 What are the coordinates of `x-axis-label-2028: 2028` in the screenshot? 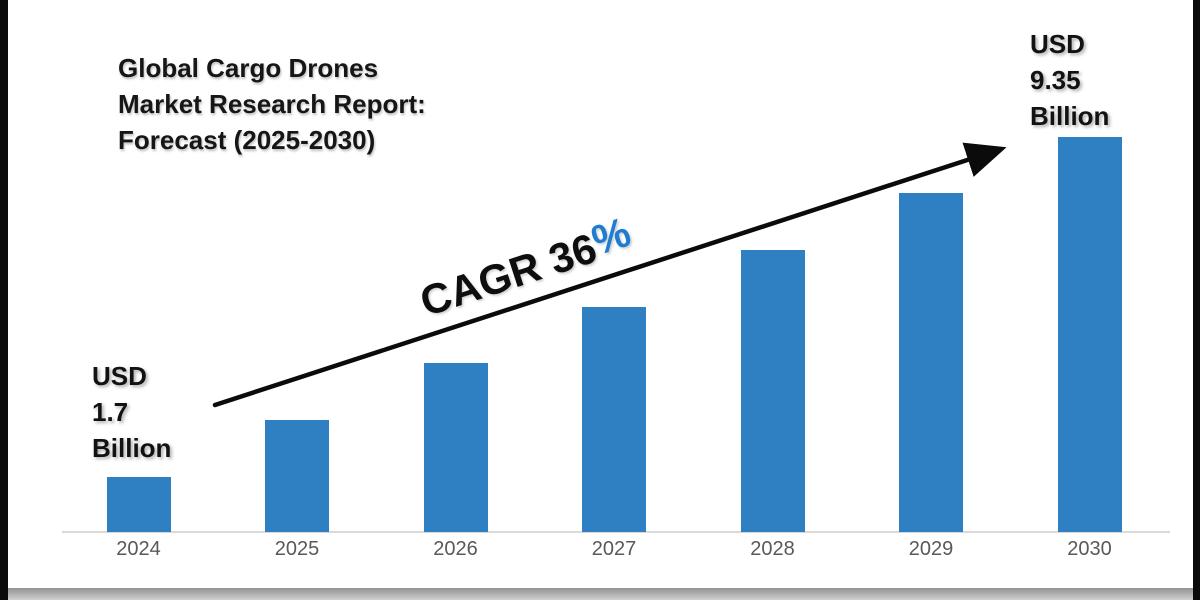 It's located at (772, 549).